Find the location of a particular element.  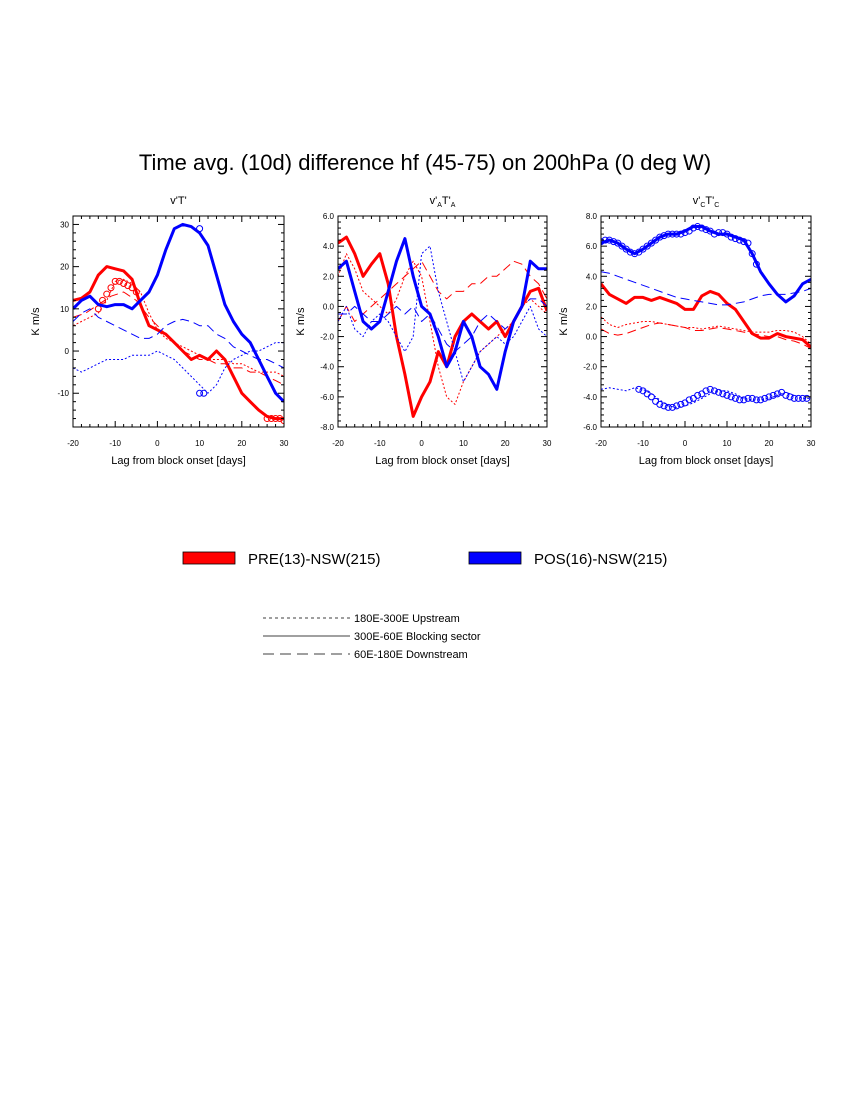

panel-title: v'CT'C is located at coordinates (706, 202).